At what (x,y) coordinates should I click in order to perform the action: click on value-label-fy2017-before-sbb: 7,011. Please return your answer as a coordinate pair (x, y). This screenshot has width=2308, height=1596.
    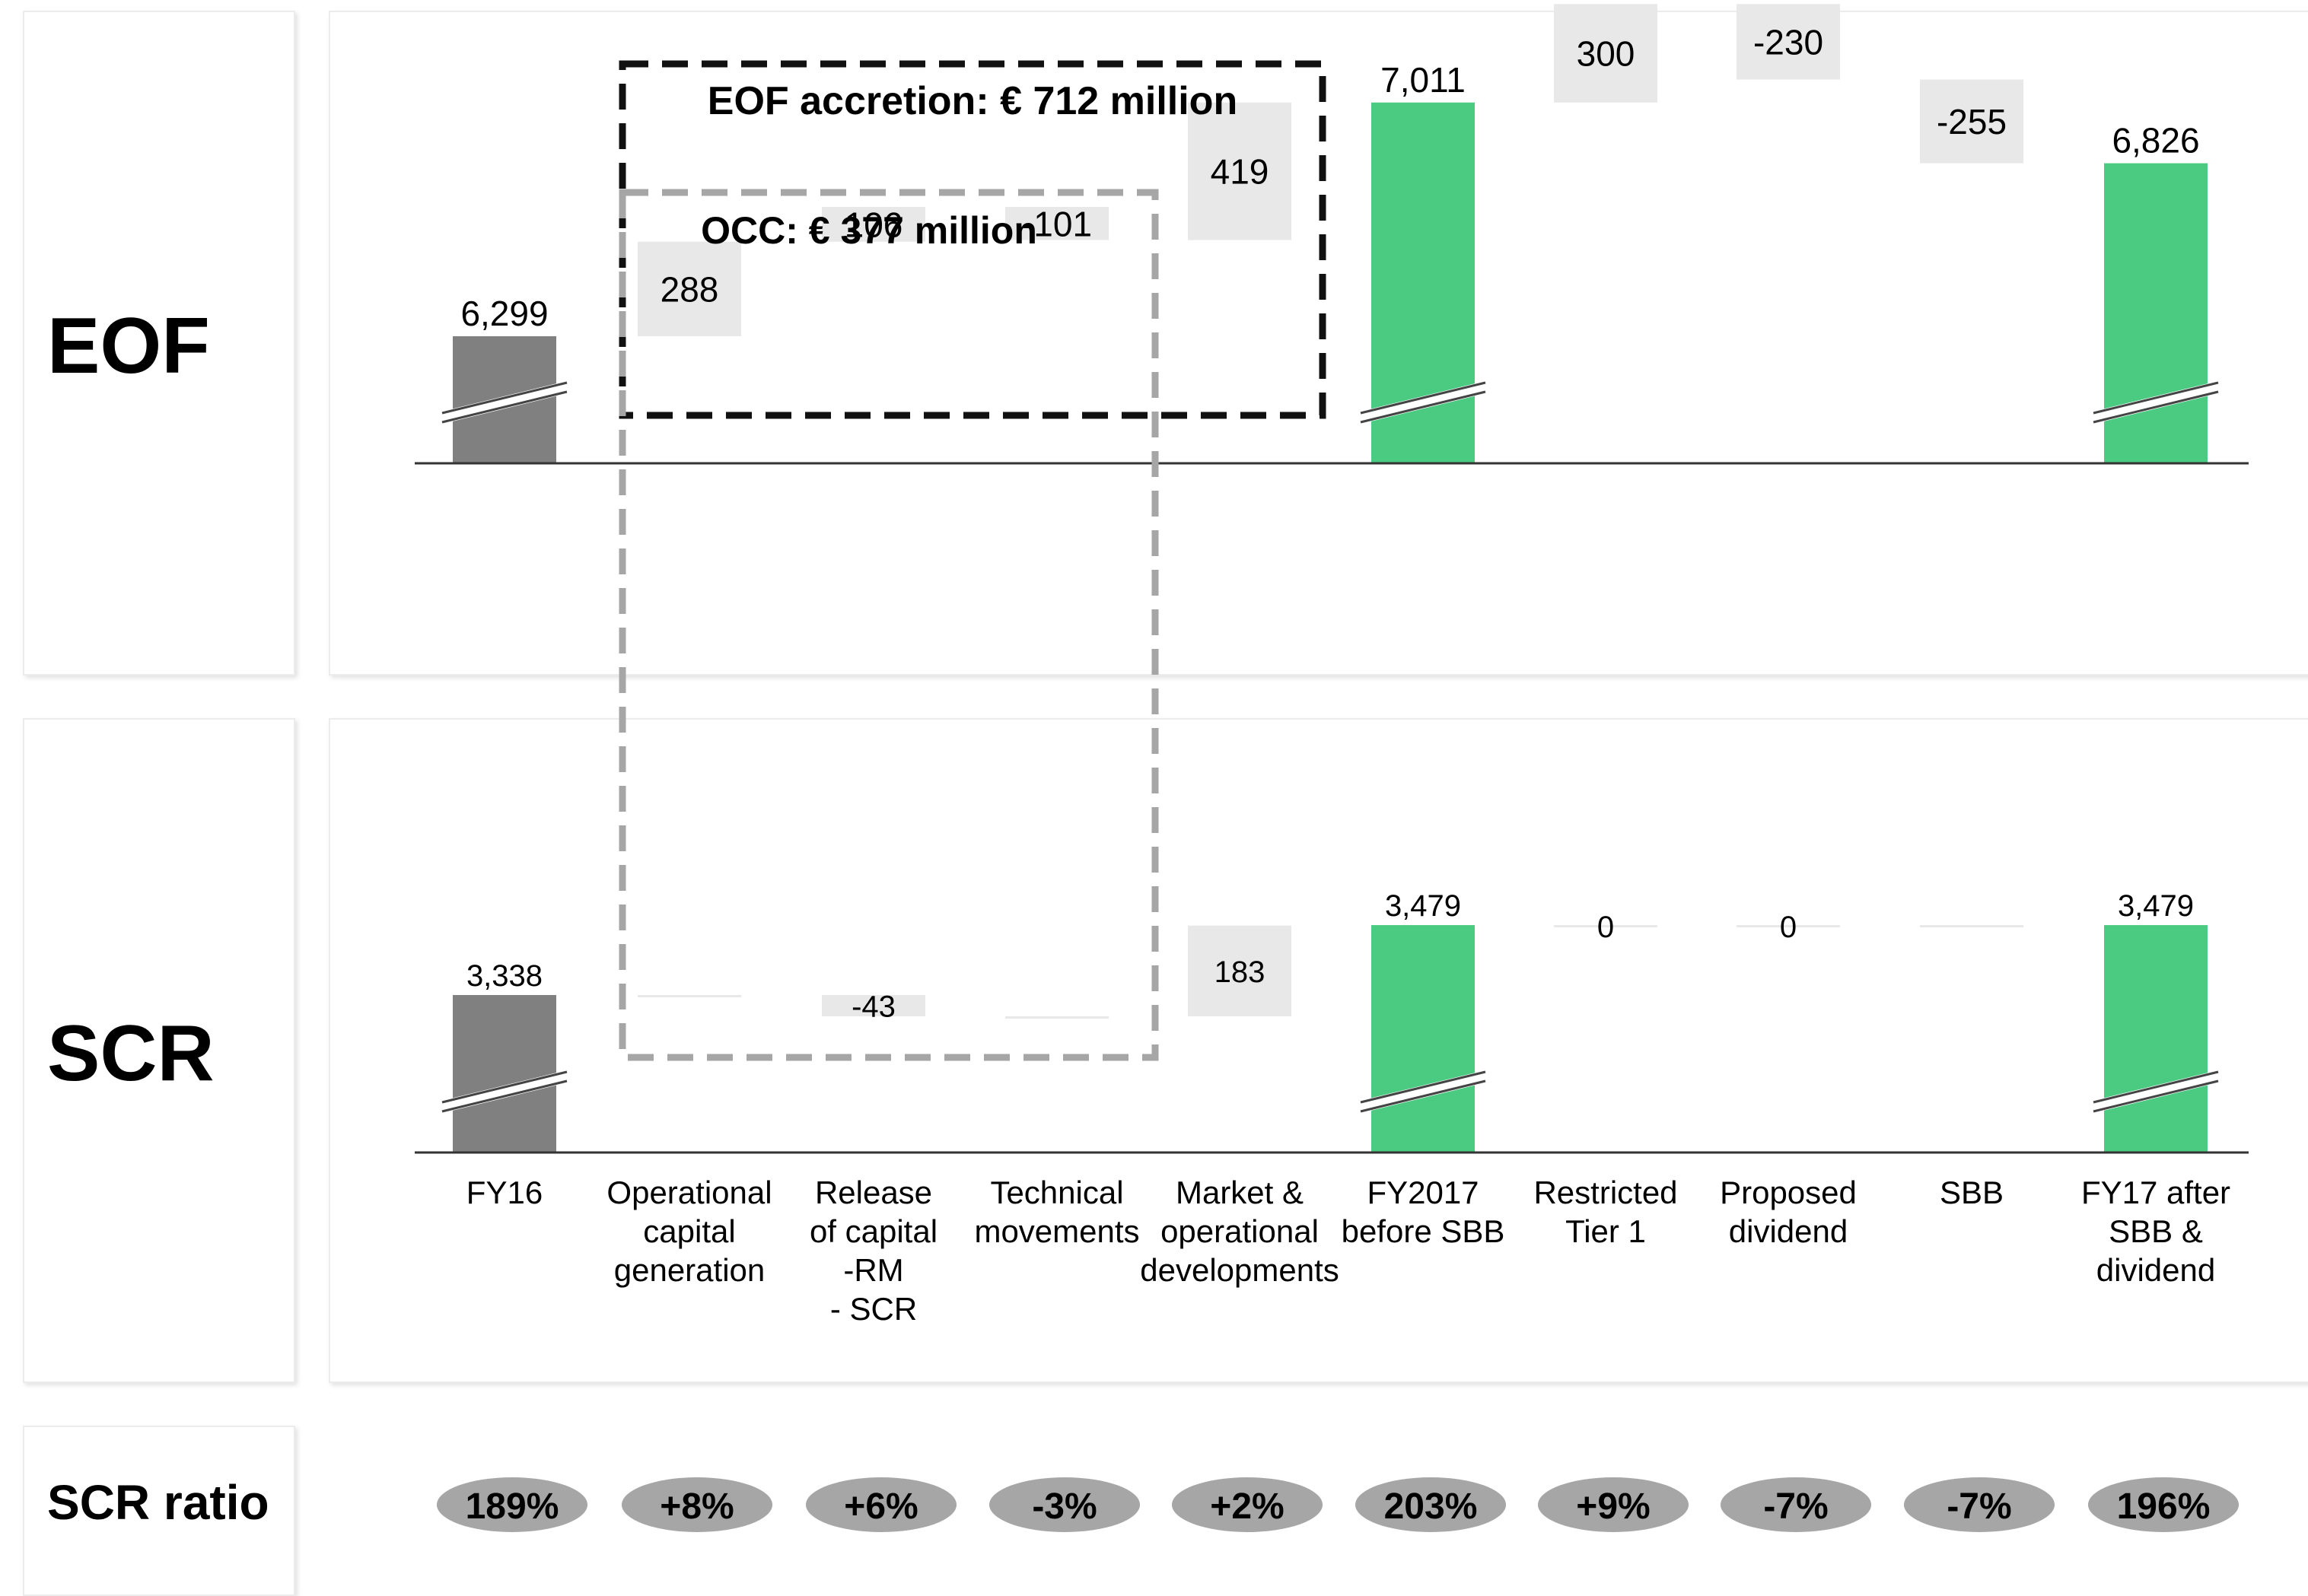
    Looking at the image, I should click on (1423, 80).